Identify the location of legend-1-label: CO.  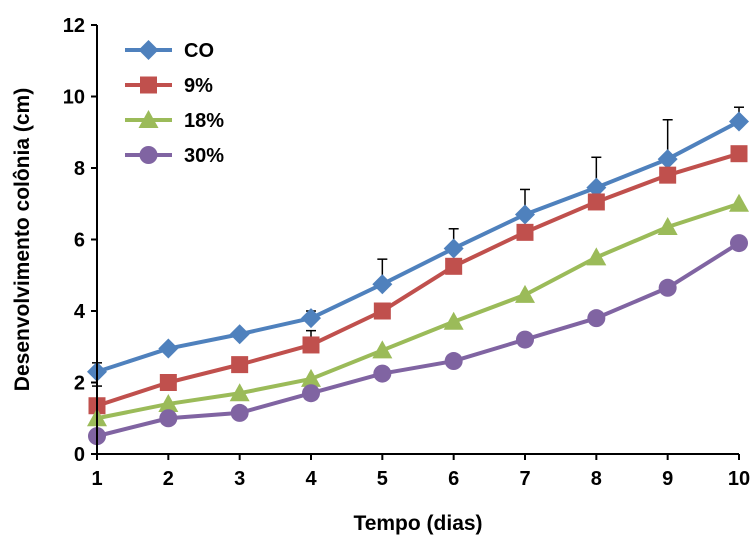
(199, 51).